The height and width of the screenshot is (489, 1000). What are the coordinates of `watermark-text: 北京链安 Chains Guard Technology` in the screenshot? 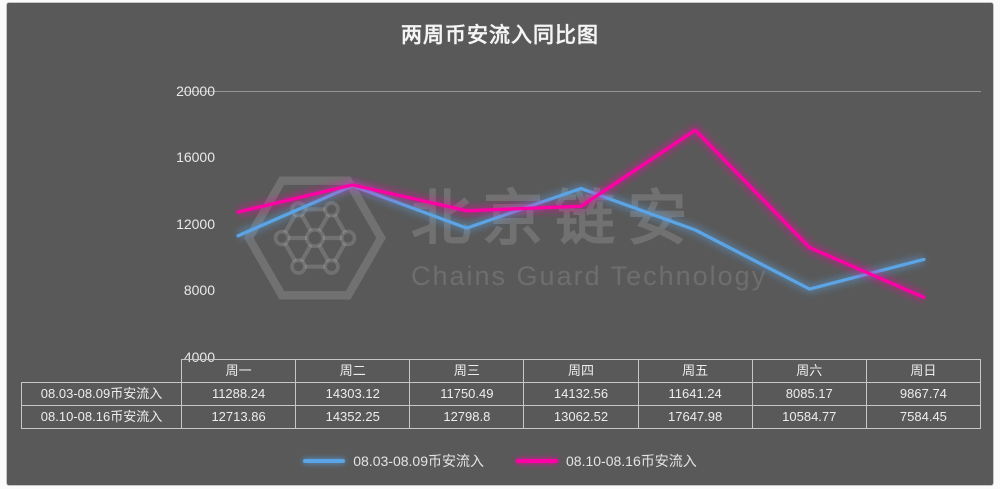 It's located at (589, 238).